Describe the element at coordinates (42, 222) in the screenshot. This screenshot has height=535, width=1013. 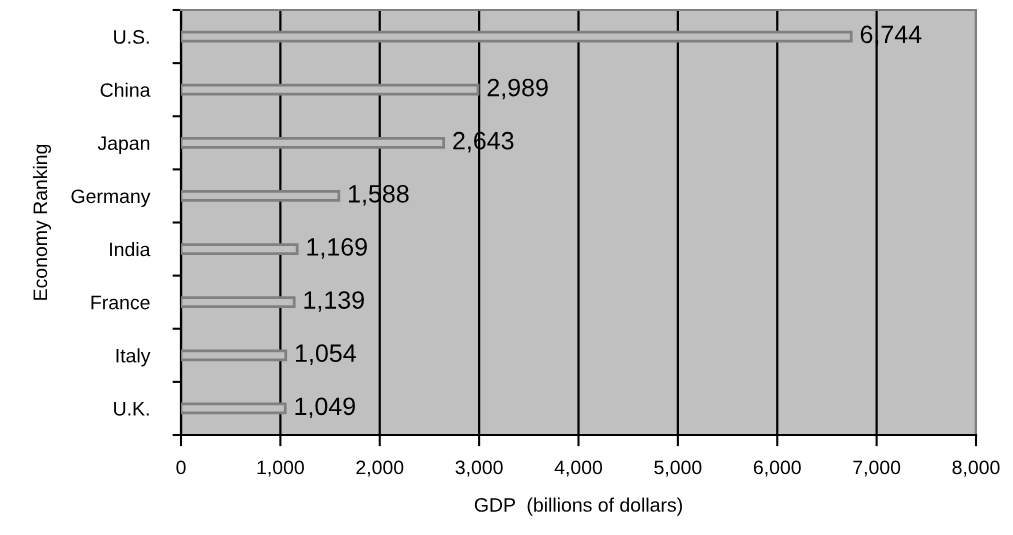
I see `y-axis-title: Economy Ranking` at that location.